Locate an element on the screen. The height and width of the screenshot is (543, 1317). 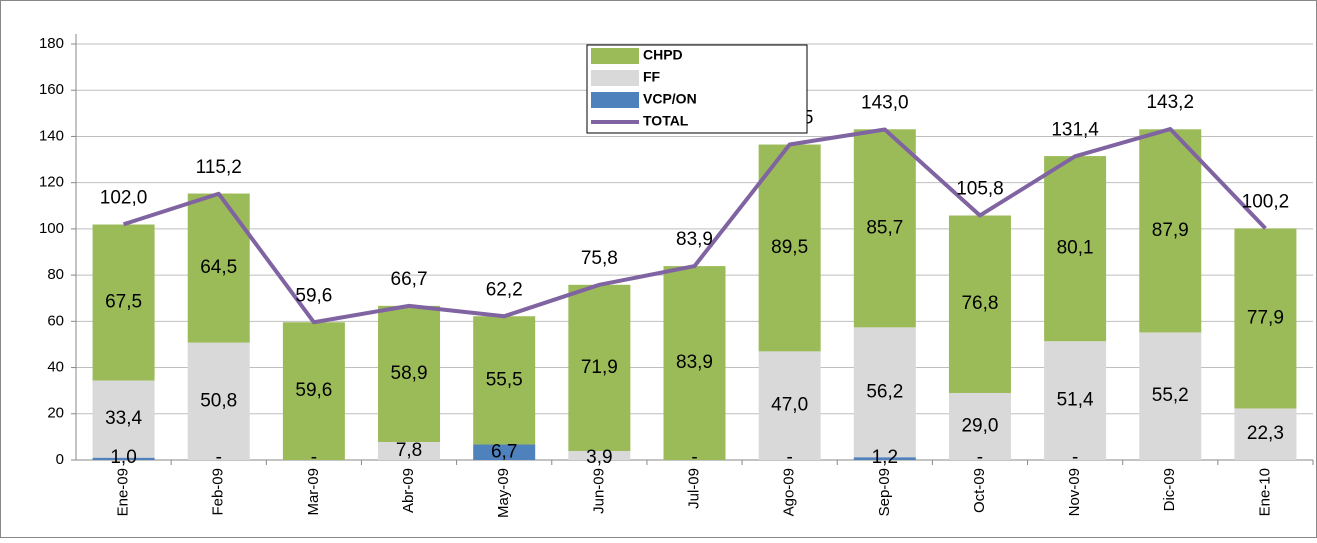
line-value-label: 102,0 is located at coordinates (124, 197).